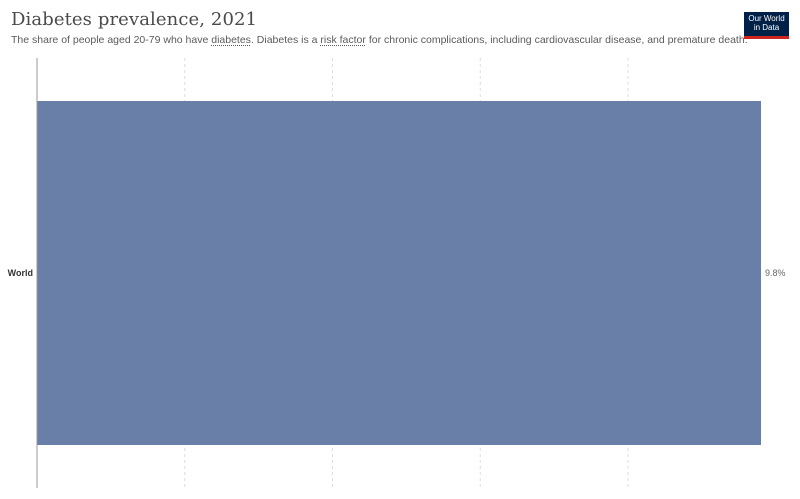  I want to click on risk-factor-link: risk factor, so click(343, 40).